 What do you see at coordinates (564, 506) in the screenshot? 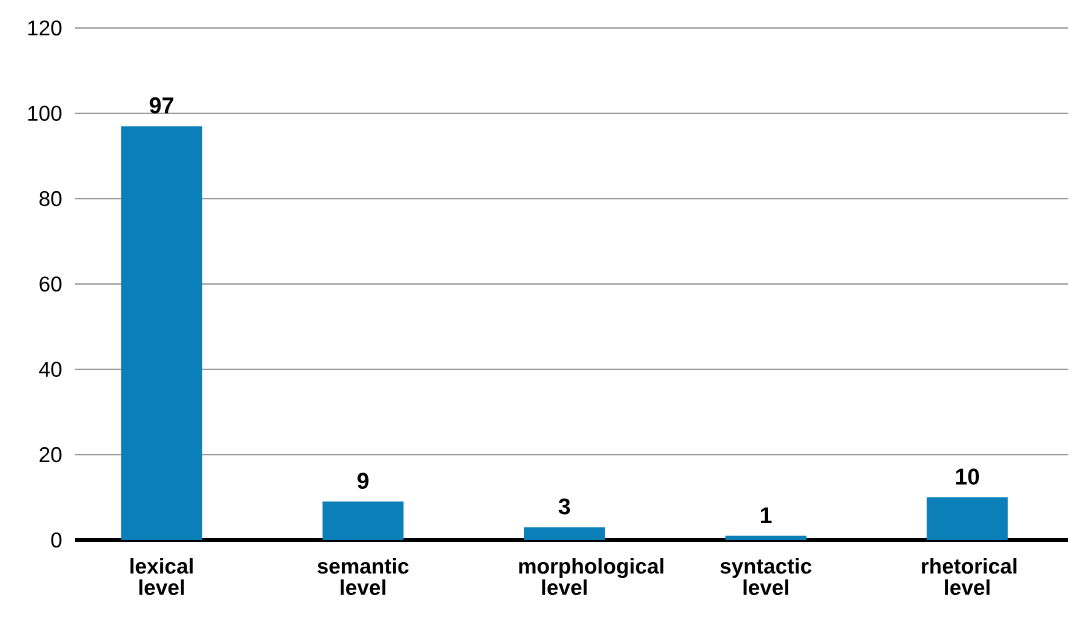
I see `data-label: 3` at bounding box center [564, 506].